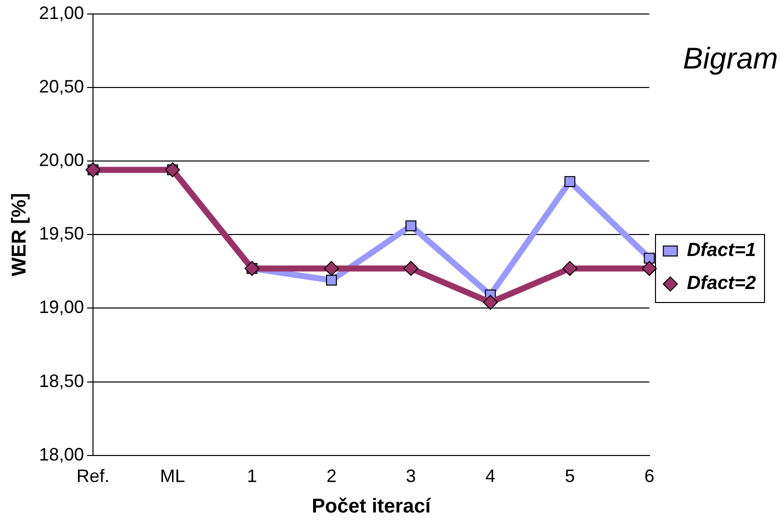  What do you see at coordinates (251, 476) in the screenshot?
I see `x-tick-label: 1` at bounding box center [251, 476].